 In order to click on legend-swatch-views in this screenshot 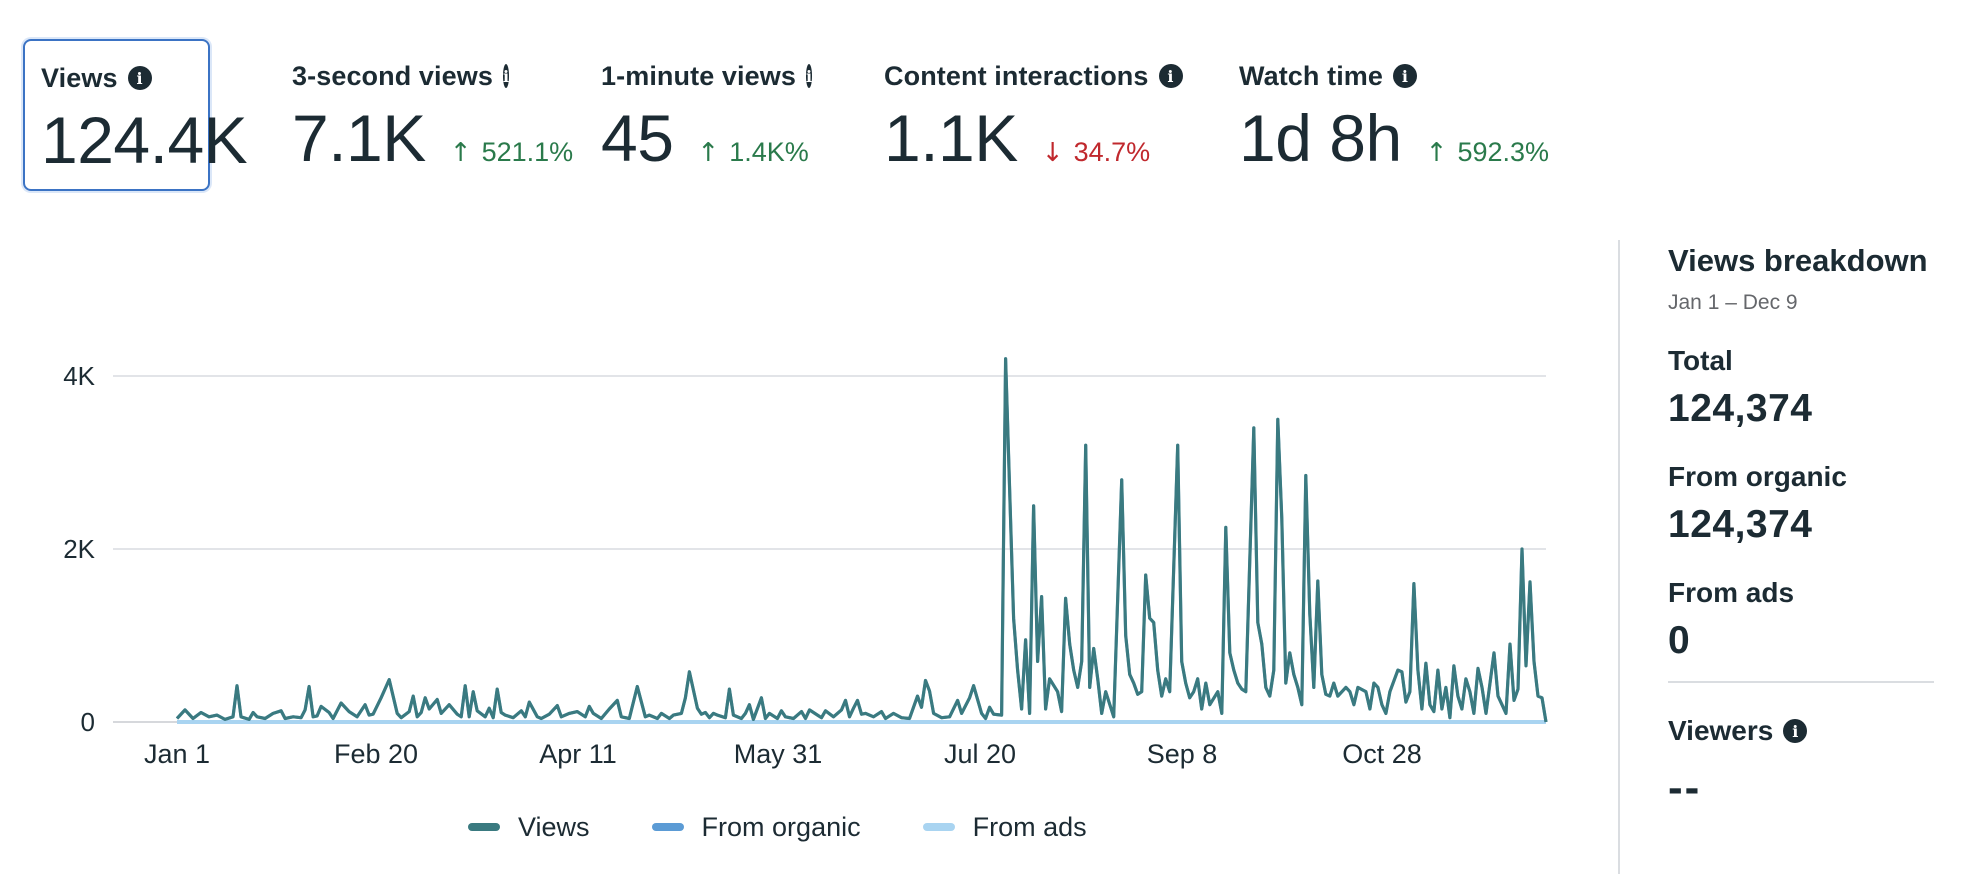, I will do `click(484, 827)`.